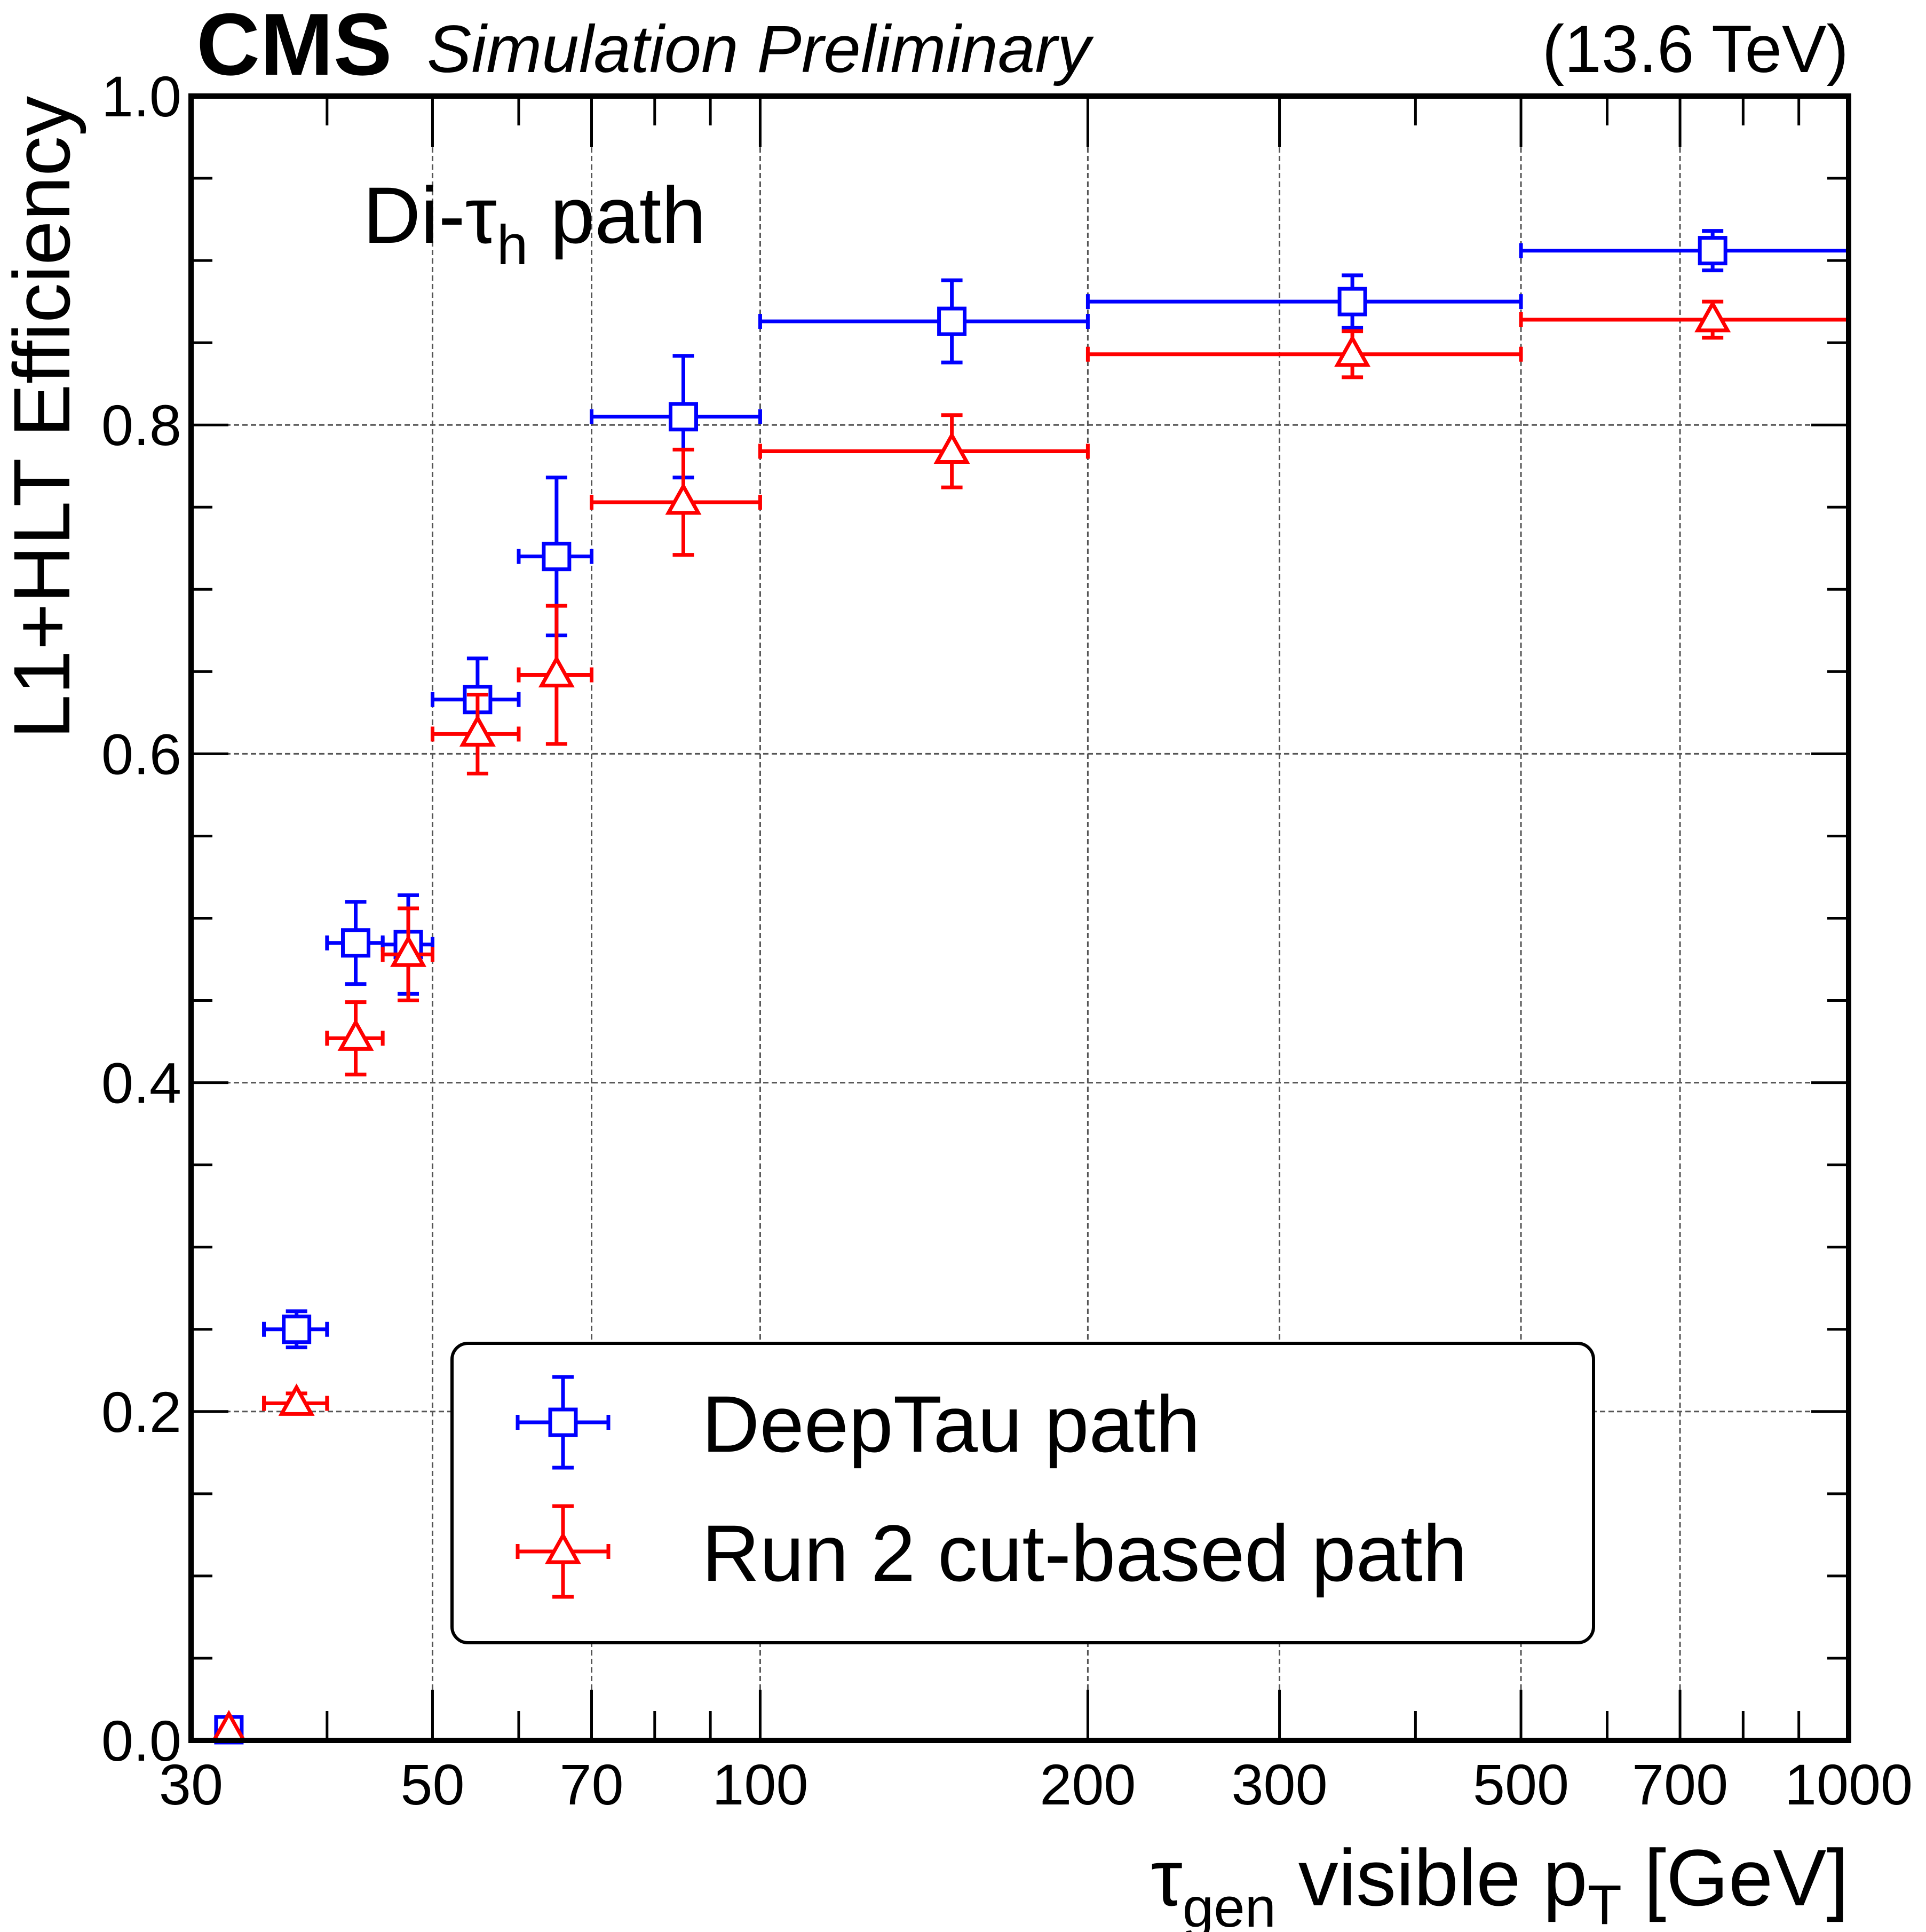  What do you see at coordinates (43, 417) in the screenshot?
I see `y-axis-title: L1+HLT Efficiency` at bounding box center [43, 417].